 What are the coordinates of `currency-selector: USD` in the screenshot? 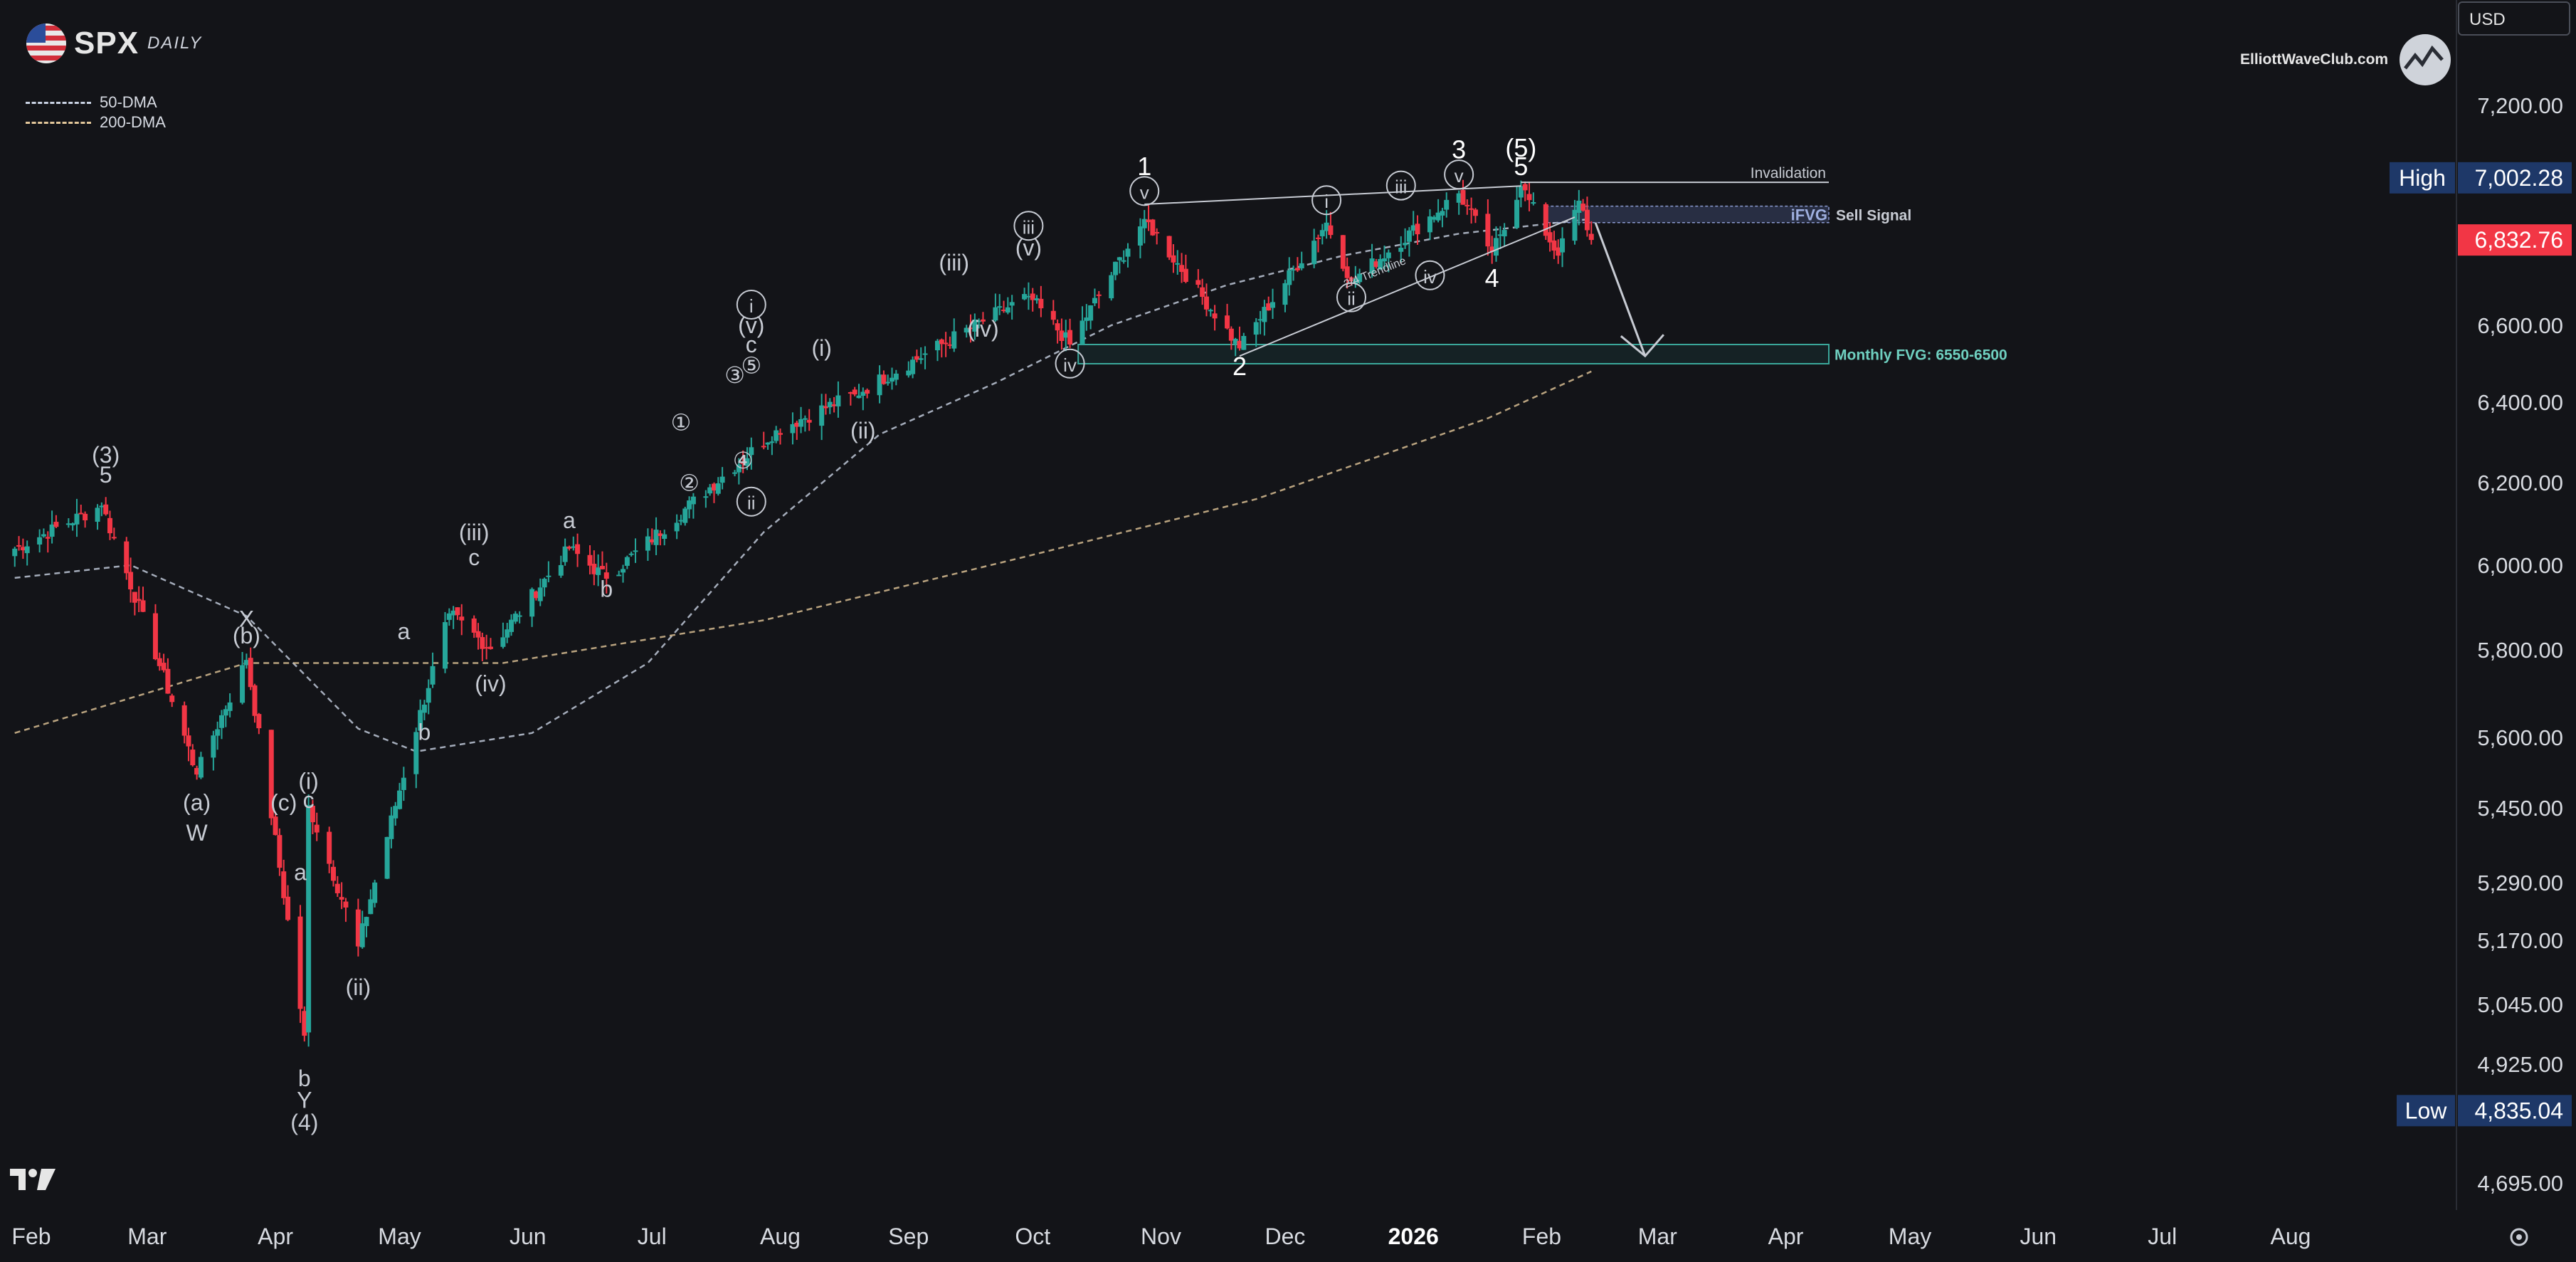 It's located at (2514, 18).